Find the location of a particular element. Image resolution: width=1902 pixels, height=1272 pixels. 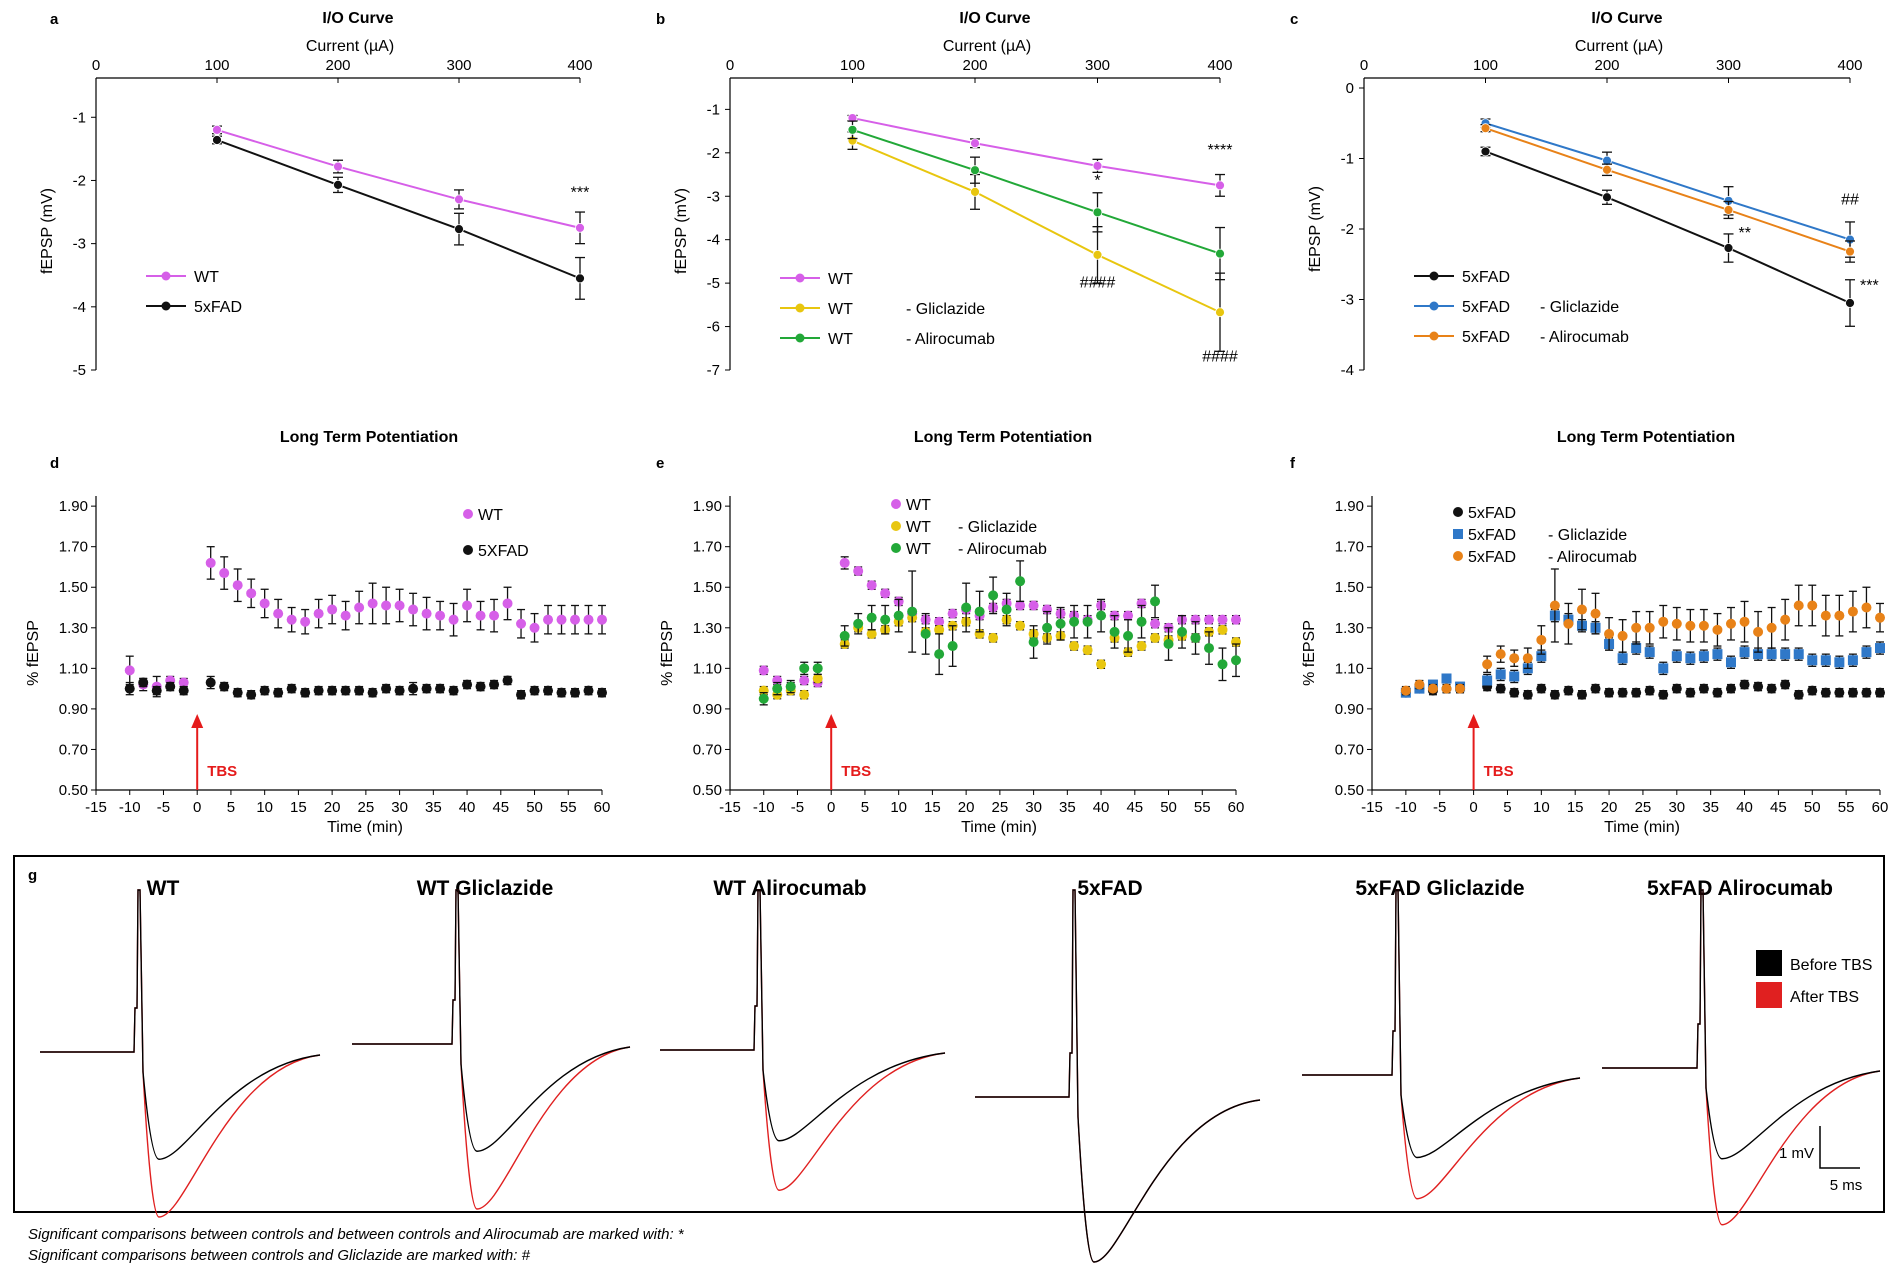

trace-title: WT Gliclazide is located at coordinates (485, 888).